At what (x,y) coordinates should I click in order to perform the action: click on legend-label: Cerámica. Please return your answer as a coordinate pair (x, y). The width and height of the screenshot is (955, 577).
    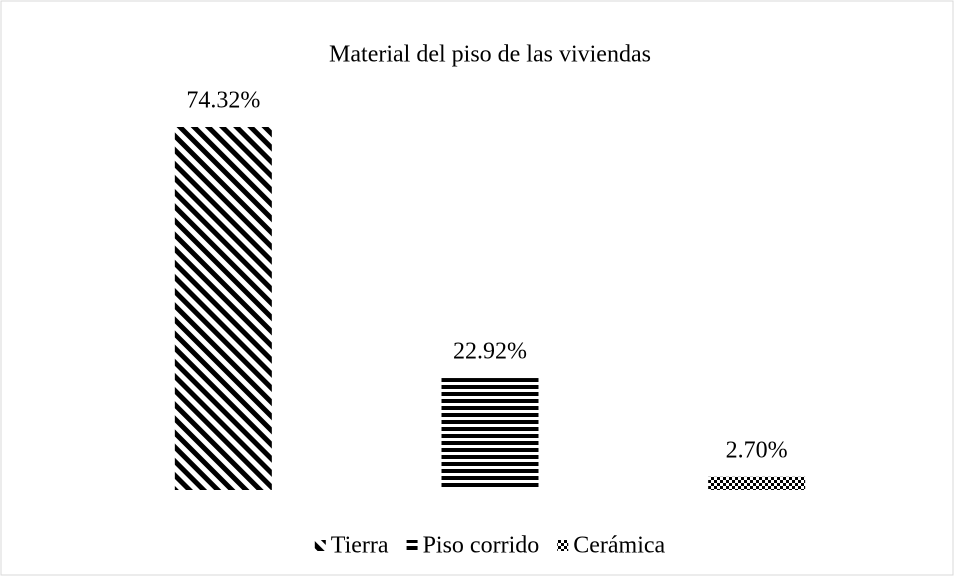
    Looking at the image, I should click on (619, 546).